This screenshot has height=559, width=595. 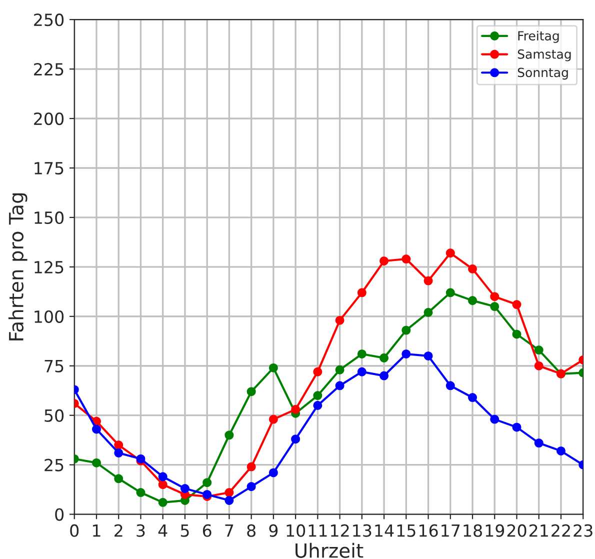 What do you see at coordinates (49, 267) in the screenshot?
I see `y-tick-label: 125` at bounding box center [49, 267].